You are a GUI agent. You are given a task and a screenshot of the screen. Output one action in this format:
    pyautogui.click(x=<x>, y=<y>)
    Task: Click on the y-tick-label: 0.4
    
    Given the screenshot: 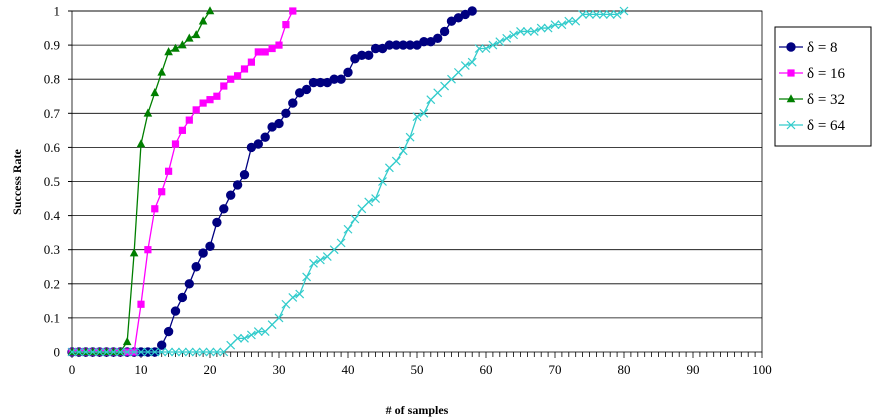 What is the action you would take?
    pyautogui.click(x=52, y=215)
    